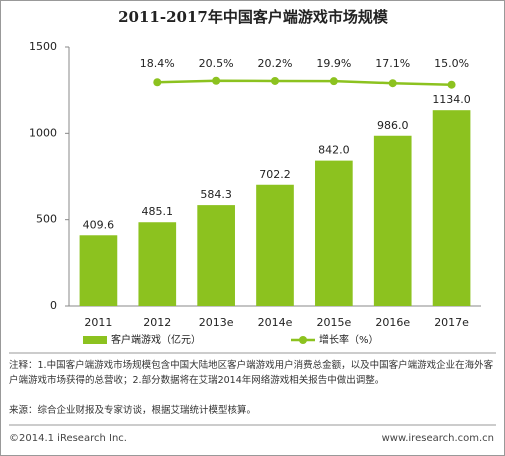 The image size is (505, 456). I want to click on y-tick-label: 1000, so click(43, 132).